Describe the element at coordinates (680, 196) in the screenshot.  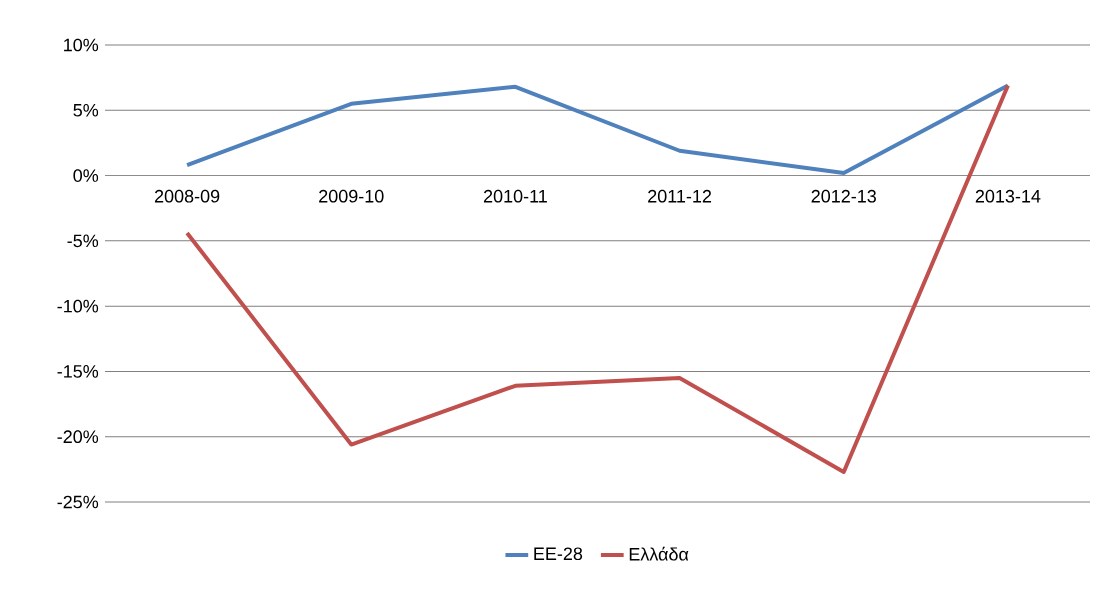
I see `x-tick-label: 2011-12` at that location.